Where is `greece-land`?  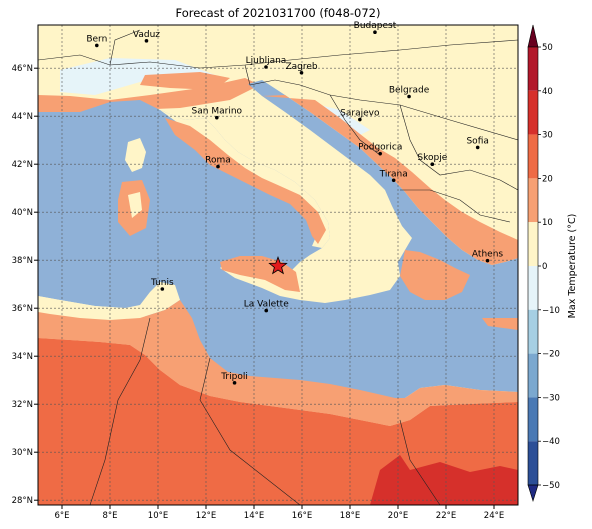
greece-land is located at coordinates (435, 275).